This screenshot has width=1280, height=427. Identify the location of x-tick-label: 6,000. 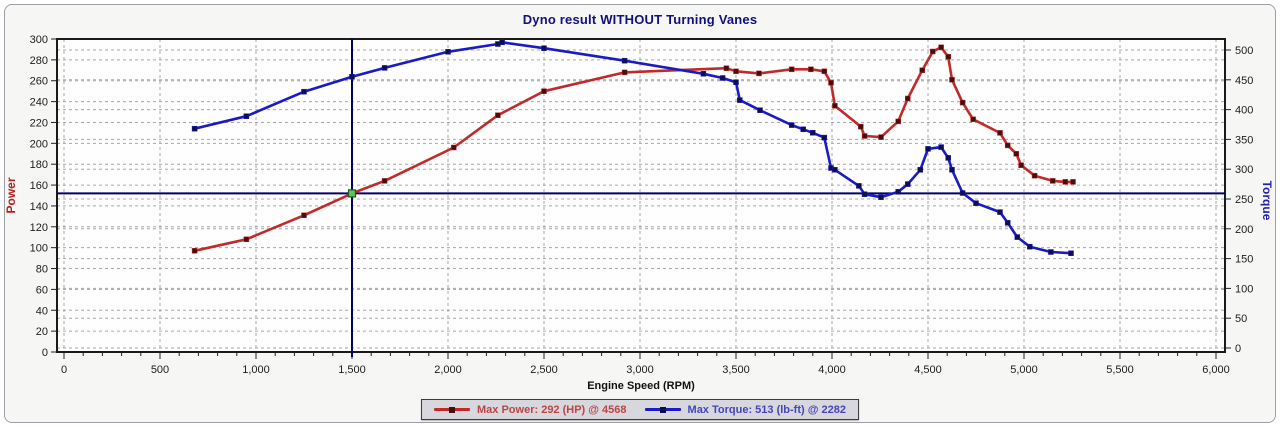
(1216, 370).